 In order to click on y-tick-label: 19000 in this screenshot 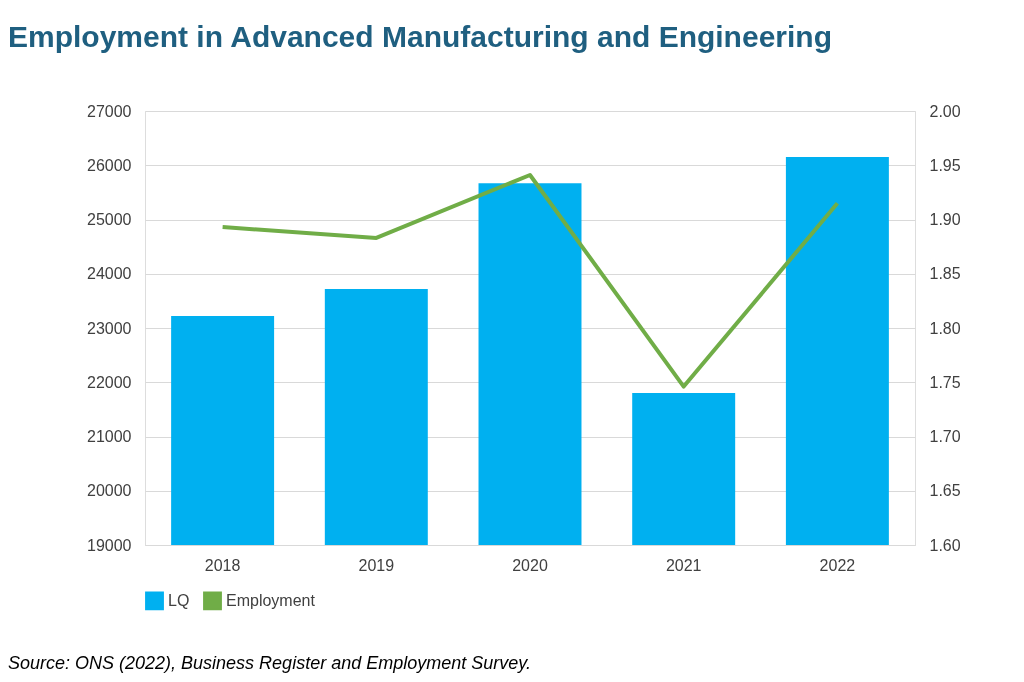, I will do `click(109, 545)`.